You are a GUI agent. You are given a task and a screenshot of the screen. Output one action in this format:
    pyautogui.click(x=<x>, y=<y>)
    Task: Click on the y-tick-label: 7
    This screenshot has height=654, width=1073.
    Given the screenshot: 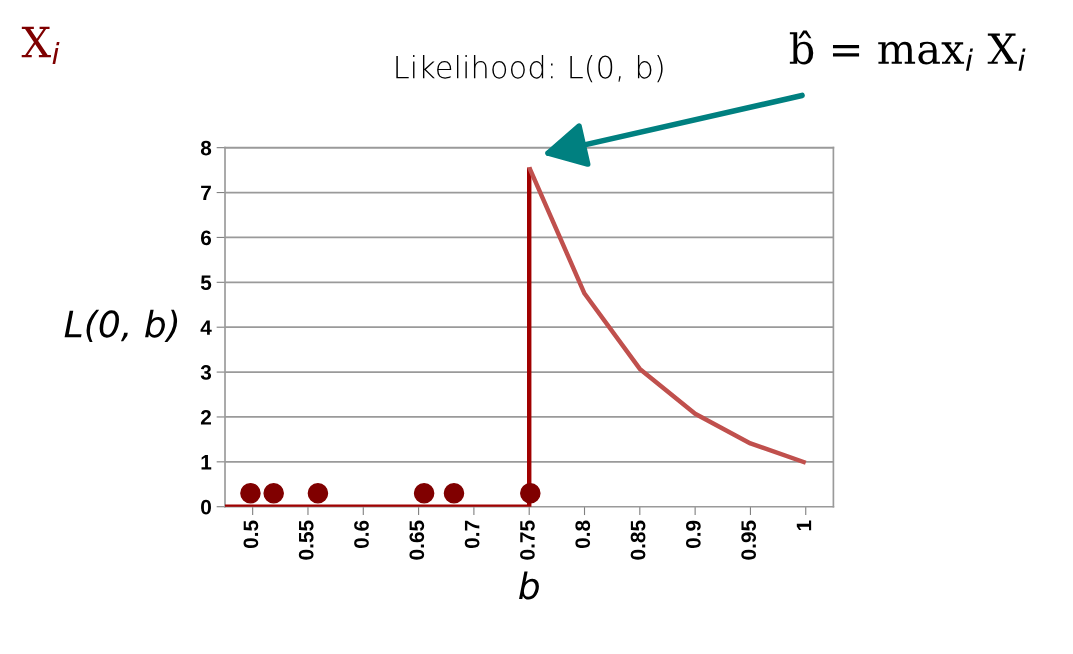 What is the action you would take?
    pyautogui.click(x=206, y=193)
    